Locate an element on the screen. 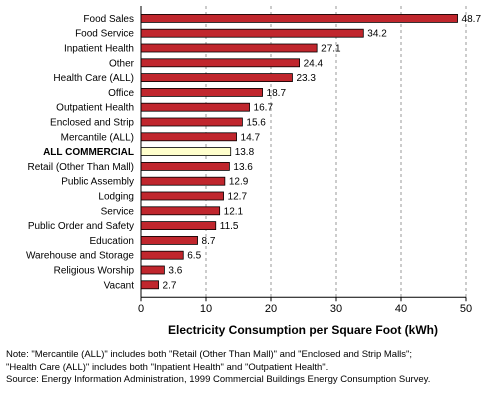  value-label: 24.4 is located at coordinates (314, 63).